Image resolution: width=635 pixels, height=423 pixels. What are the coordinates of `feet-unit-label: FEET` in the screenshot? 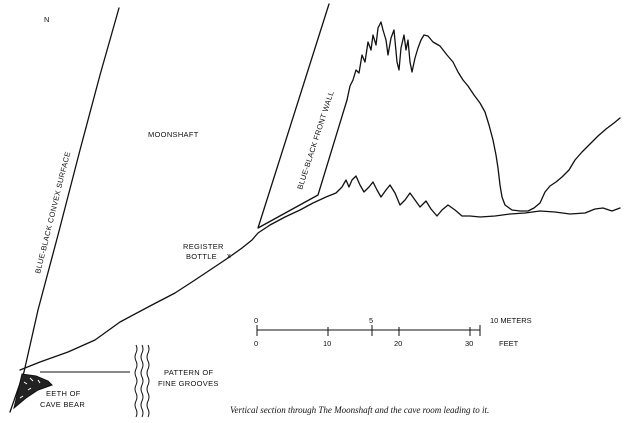 It's located at (509, 343).